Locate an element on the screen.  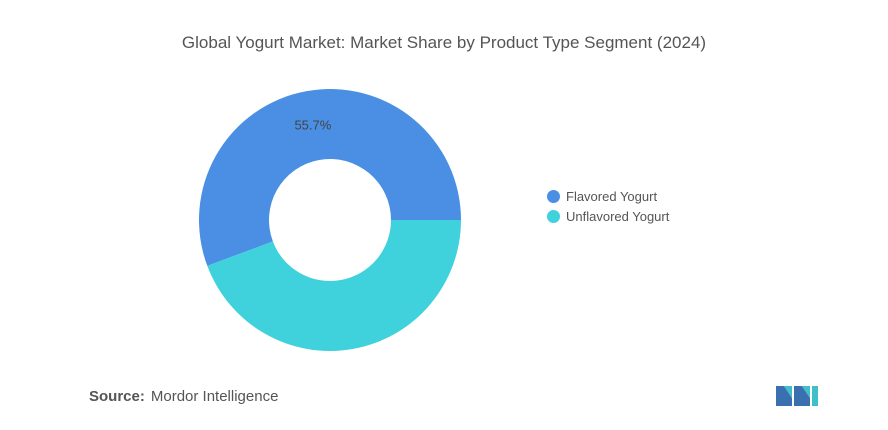
source-label: Source: is located at coordinates (117, 396).